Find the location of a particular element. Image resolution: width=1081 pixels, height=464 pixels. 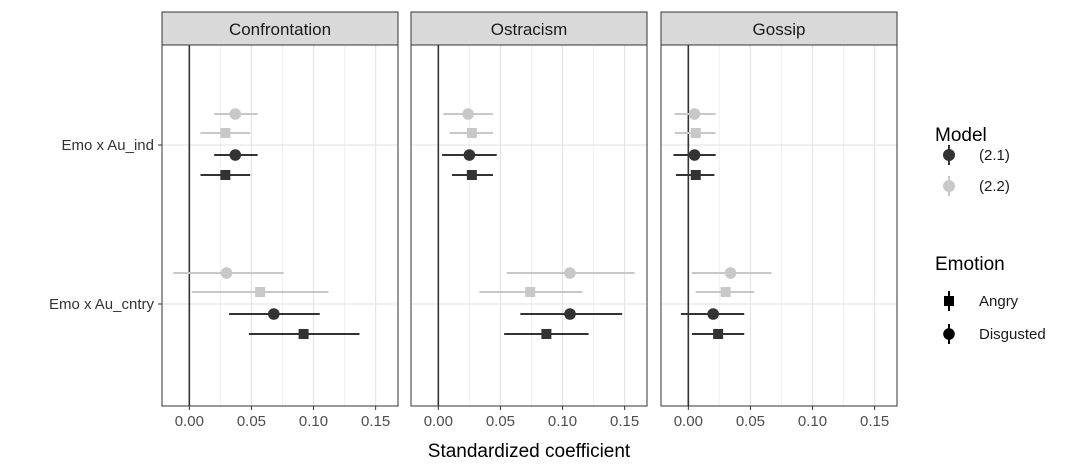

legend-title-model: Model is located at coordinates (961, 135).